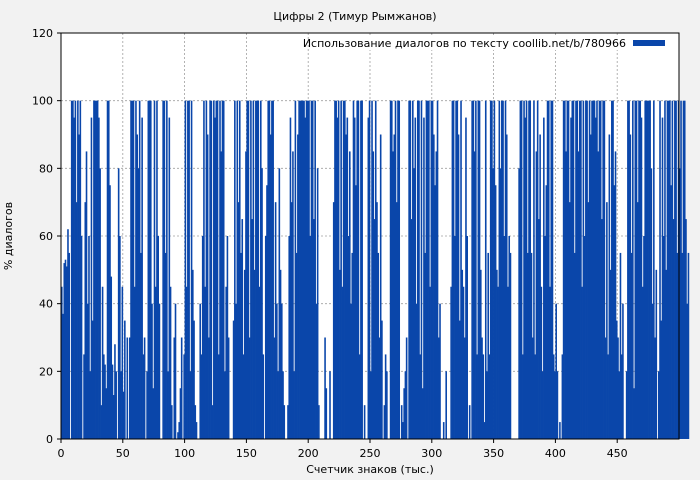 The width and height of the screenshot is (700, 480). What do you see at coordinates (649, 43) in the screenshot?
I see `legend-swatch` at bounding box center [649, 43].